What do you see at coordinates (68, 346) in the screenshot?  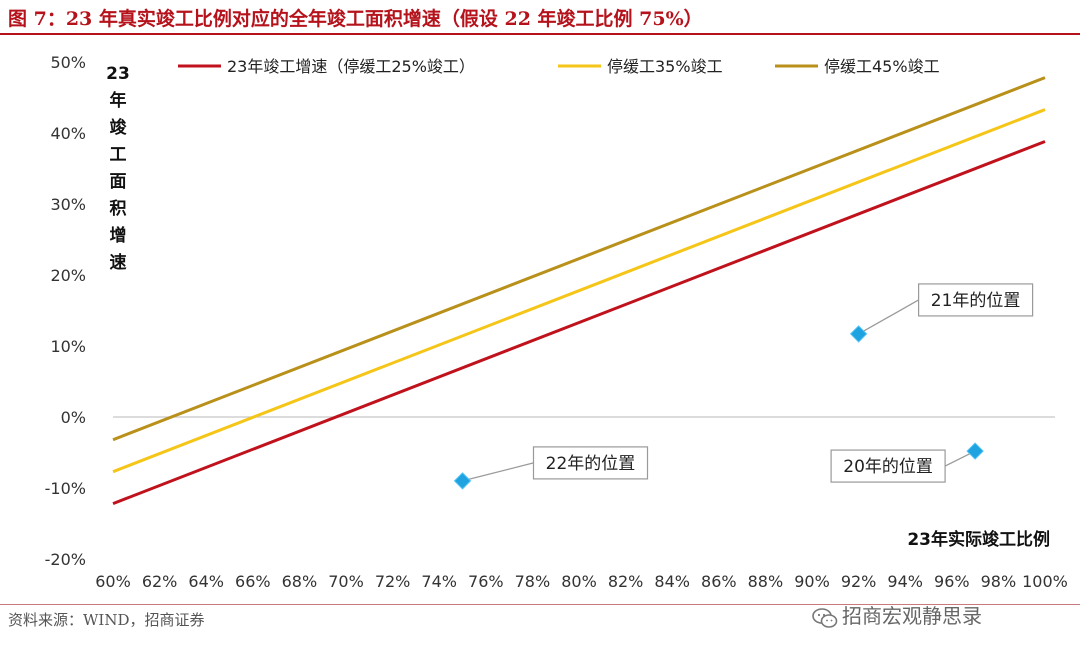 I see `y-tick-label: 10%` at bounding box center [68, 346].